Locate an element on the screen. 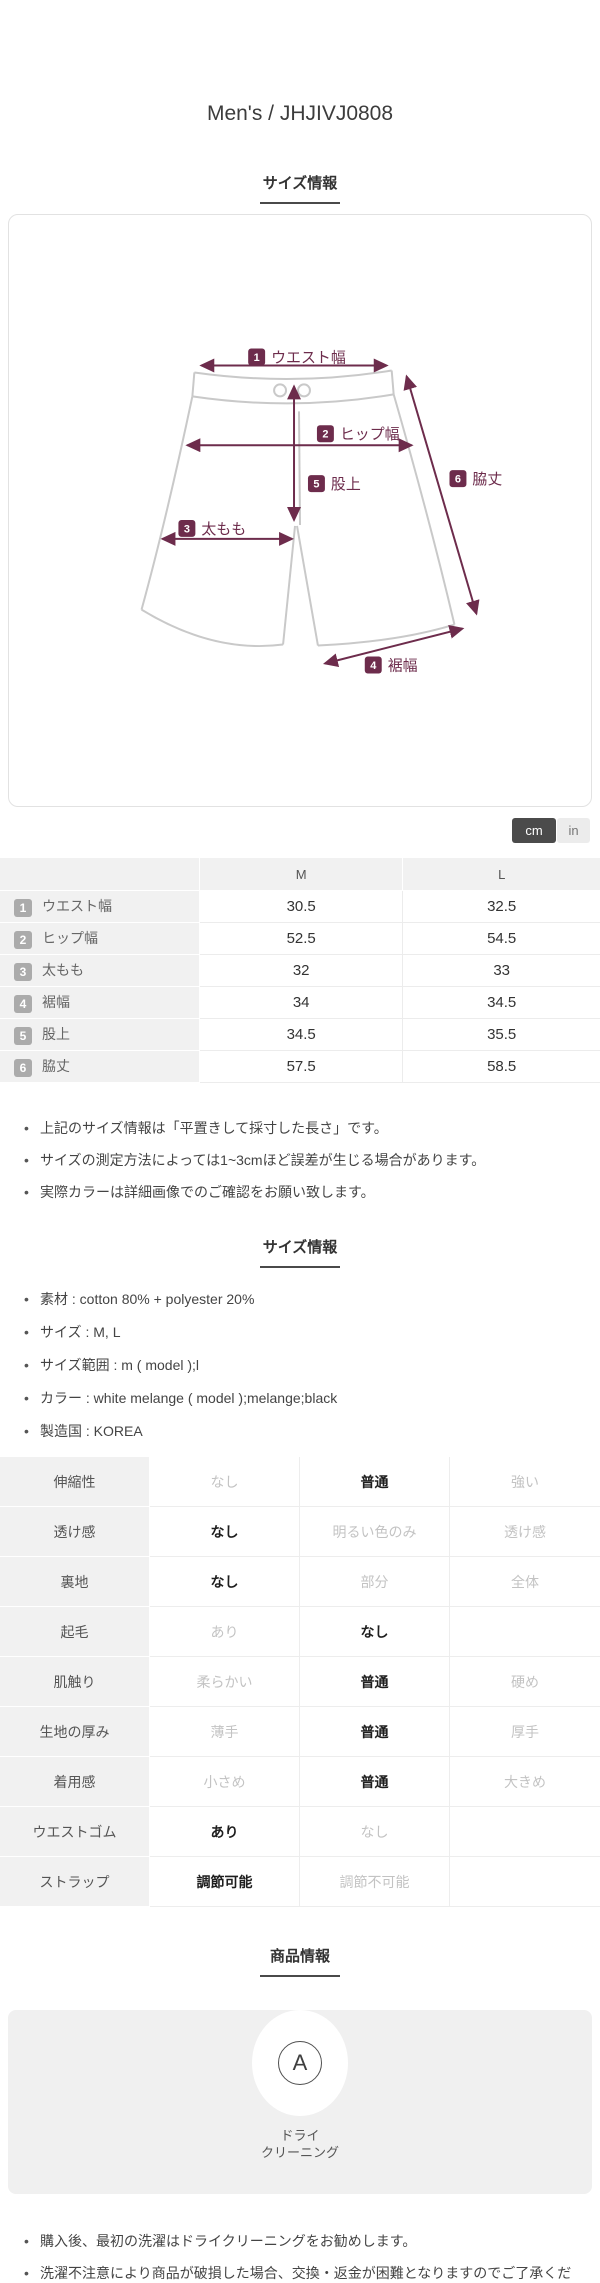 This screenshot has width=600, height=2283. value-m: 34.5 is located at coordinates (302, 1035).